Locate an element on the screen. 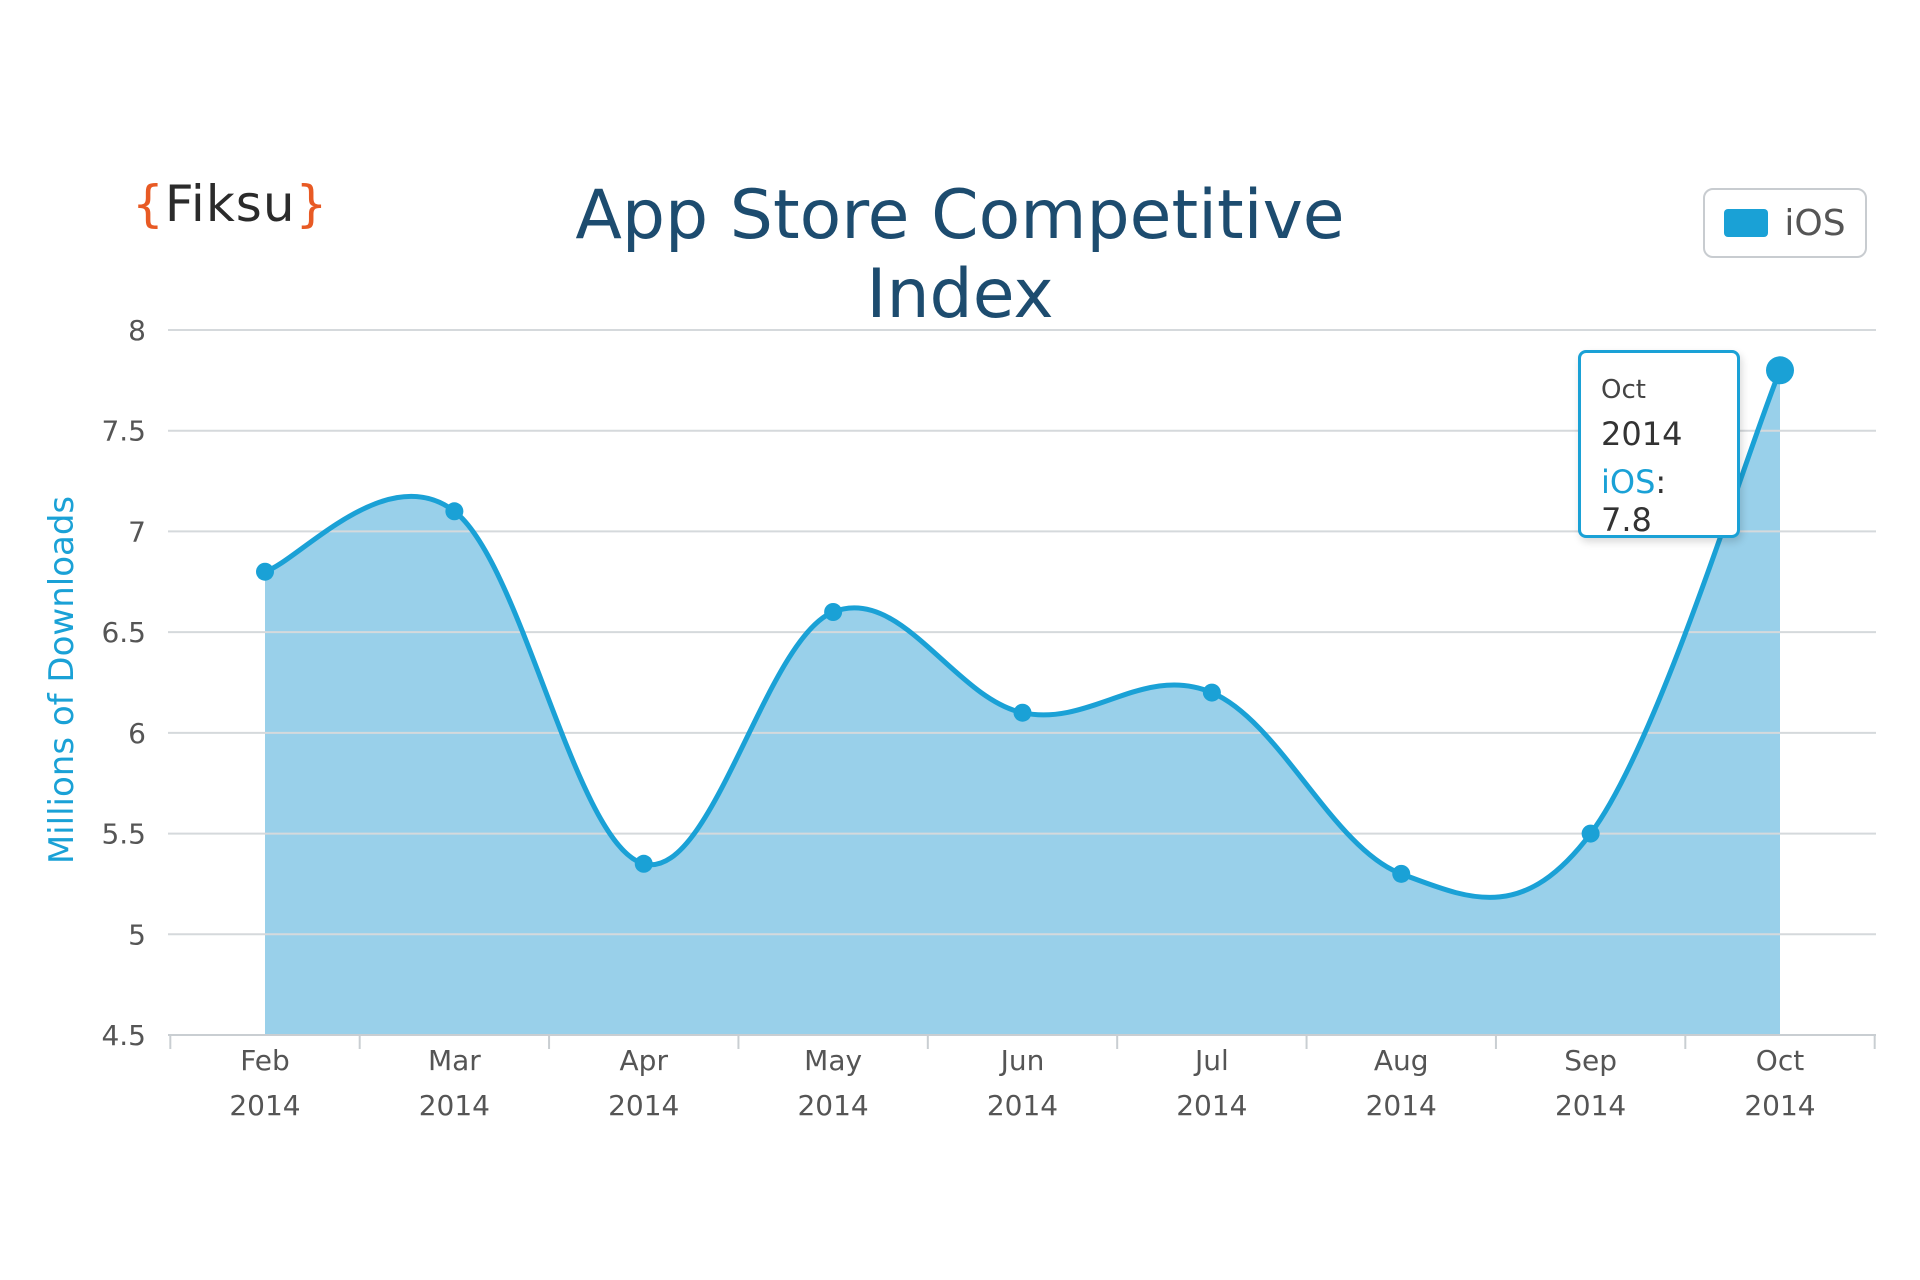 The height and width of the screenshot is (1280, 1920). y-tick-label: 7 is located at coordinates (137, 531).